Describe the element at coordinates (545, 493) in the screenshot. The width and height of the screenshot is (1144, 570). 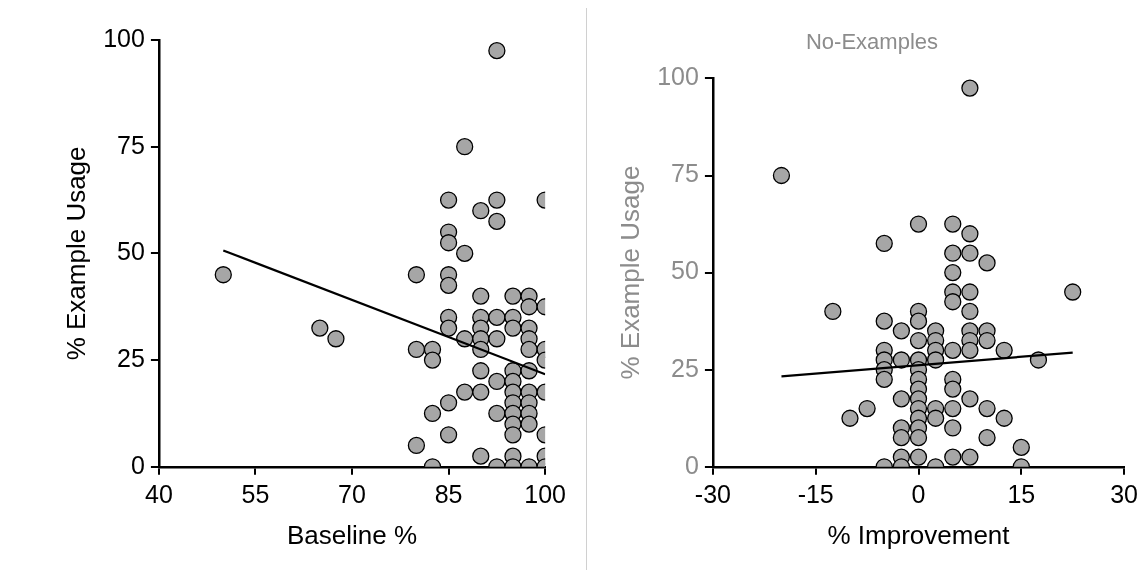
I see `x-tick-label: 100` at that location.